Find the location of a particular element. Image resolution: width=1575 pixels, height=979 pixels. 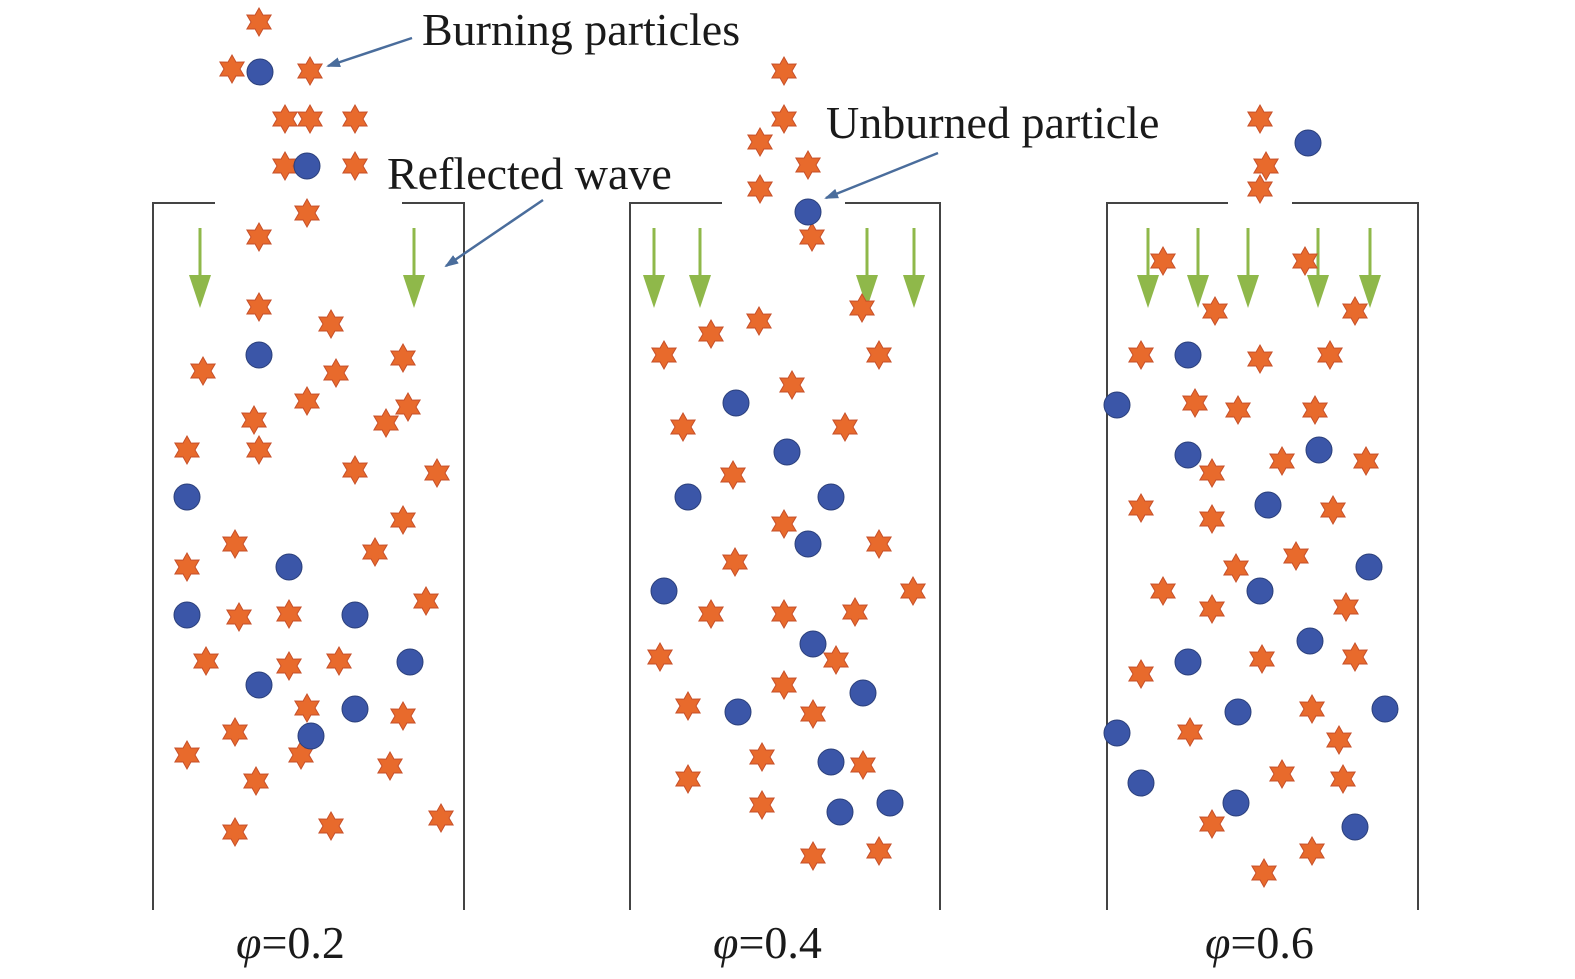

burning-leader-arrow is located at coordinates (369, 52).